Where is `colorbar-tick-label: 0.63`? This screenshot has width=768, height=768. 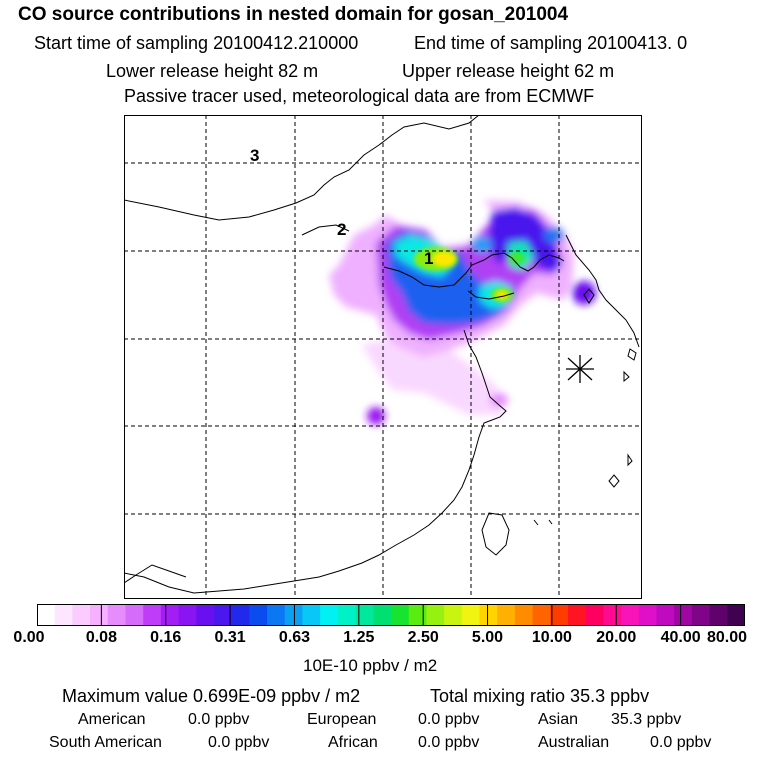 colorbar-tick-label: 0.63 is located at coordinates (294, 637).